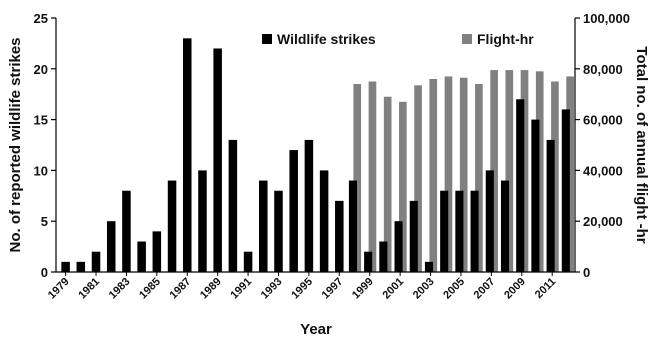 Image resolution: width=652 pixels, height=341 pixels. Describe the element at coordinates (202, 221) in the screenshot. I see `bar-wildlife-strikes-1988` at that location.